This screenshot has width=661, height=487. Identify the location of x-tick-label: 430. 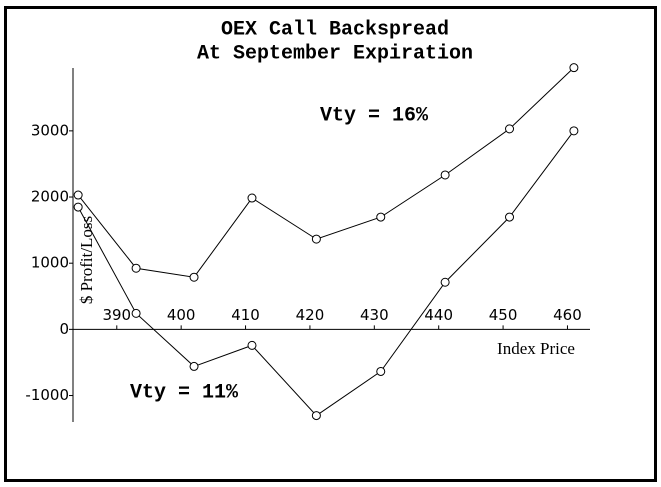
(374, 315).